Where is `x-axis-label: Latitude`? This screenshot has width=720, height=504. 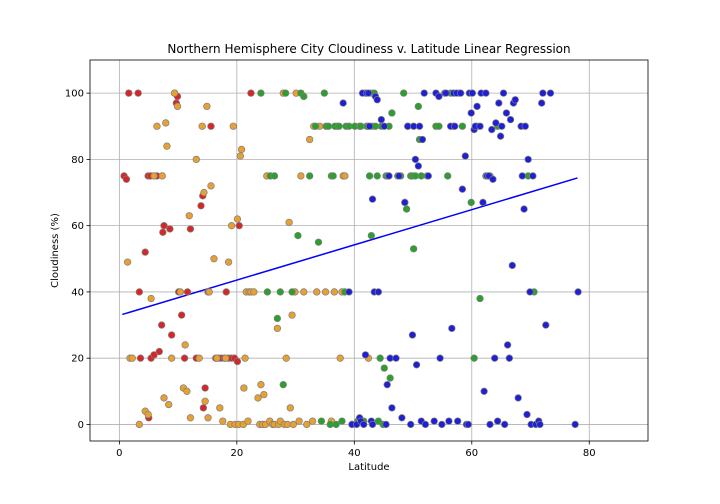
x-axis-label: Latitude is located at coordinates (368, 467).